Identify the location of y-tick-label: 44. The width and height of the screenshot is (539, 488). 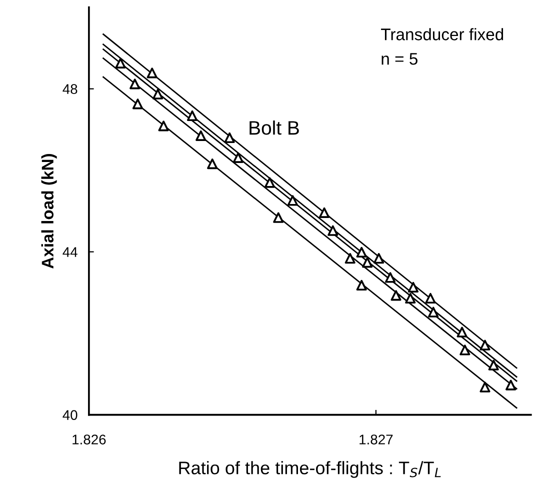
(70, 252).